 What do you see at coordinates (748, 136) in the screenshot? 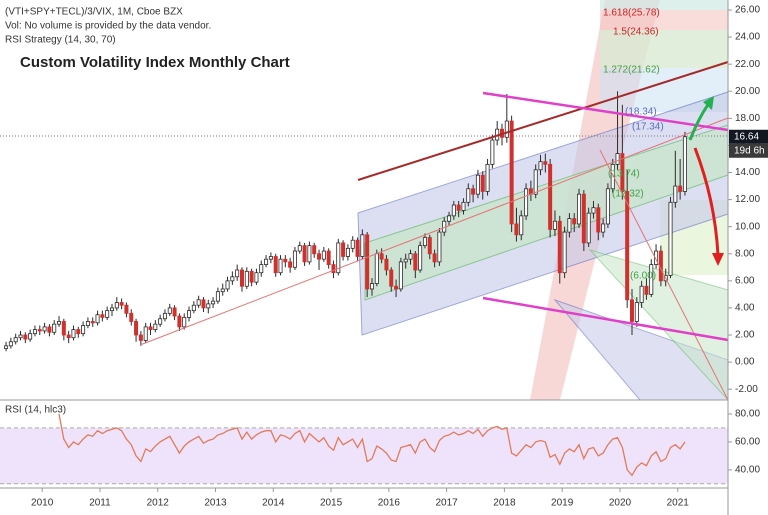
I see `last-price-box` at bounding box center [748, 136].